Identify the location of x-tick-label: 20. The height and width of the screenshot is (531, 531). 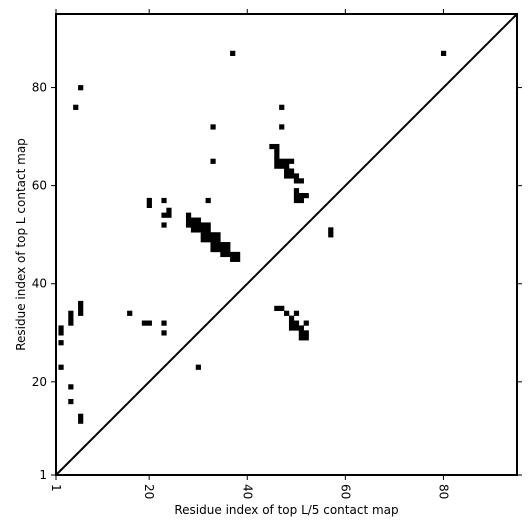
(149, 491).